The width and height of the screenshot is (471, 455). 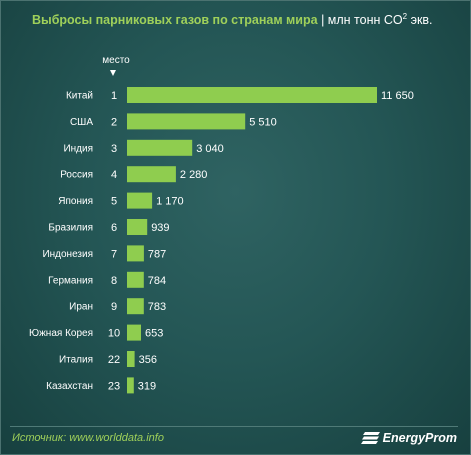 What do you see at coordinates (157, 254) in the screenshot?
I see `value-label: 787` at bounding box center [157, 254].